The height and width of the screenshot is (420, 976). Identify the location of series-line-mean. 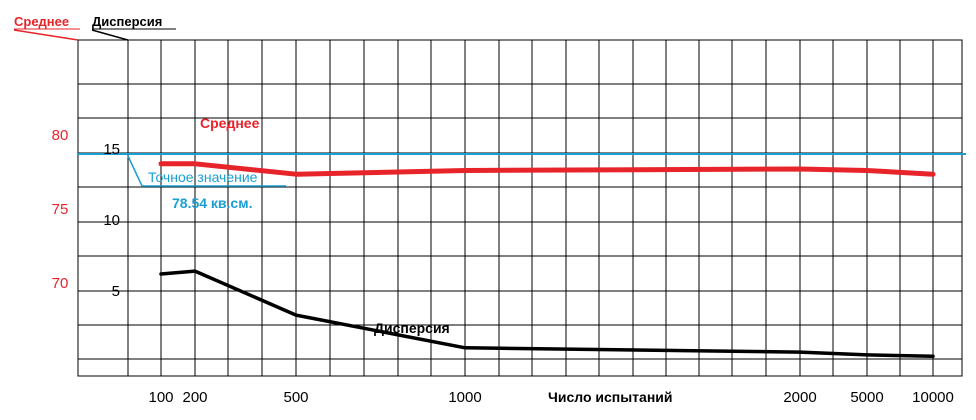
(547, 169).